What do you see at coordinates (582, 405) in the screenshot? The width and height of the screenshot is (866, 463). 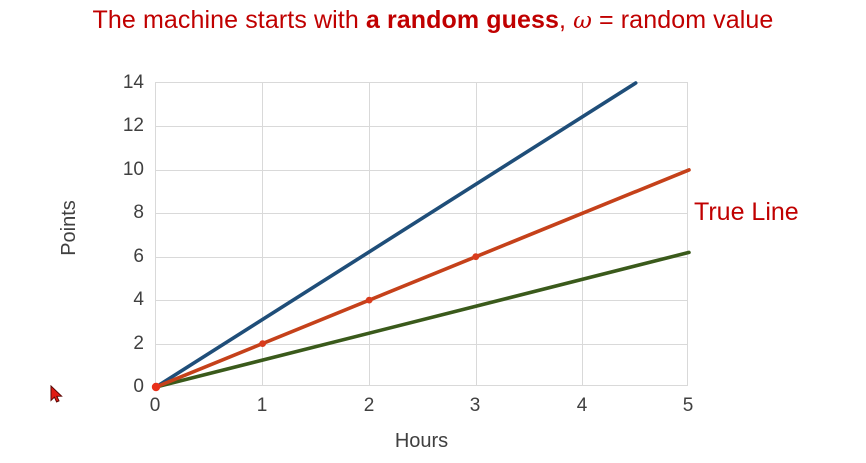 I see `x-tick-4: 4` at bounding box center [582, 405].